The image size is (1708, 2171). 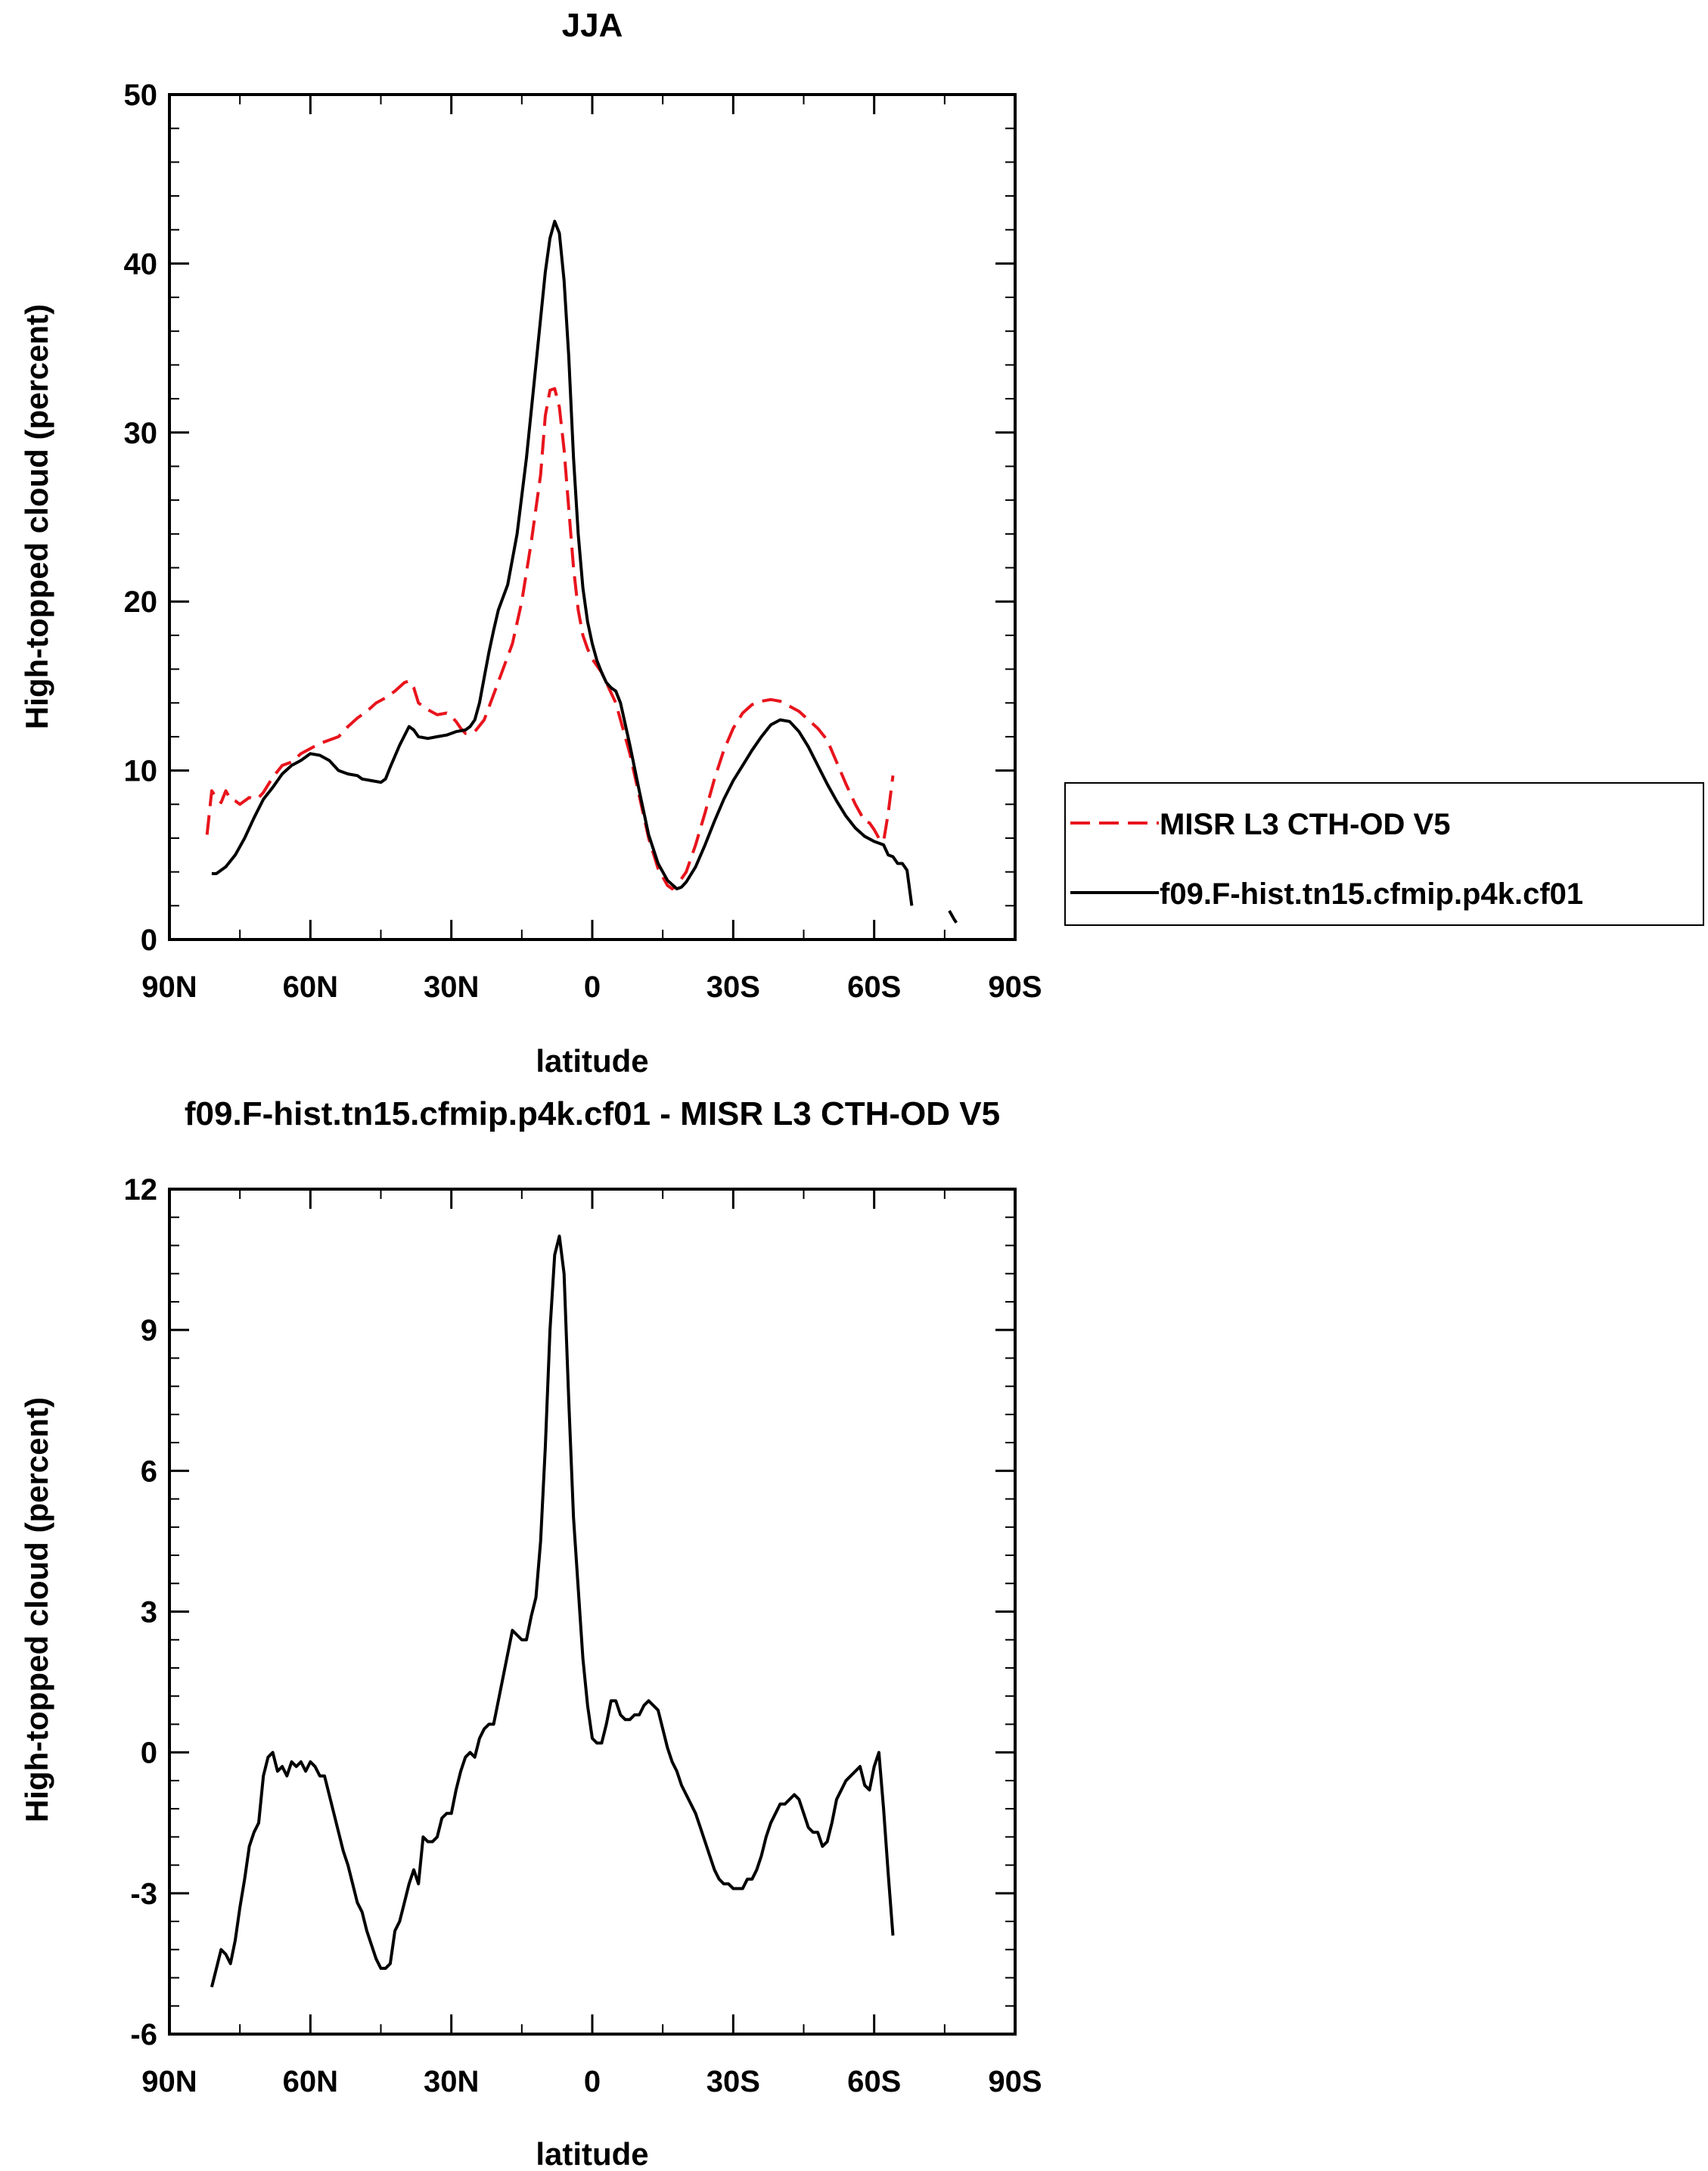 What do you see at coordinates (141, 433) in the screenshot?
I see `top-y-tick-label: 30` at bounding box center [141, 433].